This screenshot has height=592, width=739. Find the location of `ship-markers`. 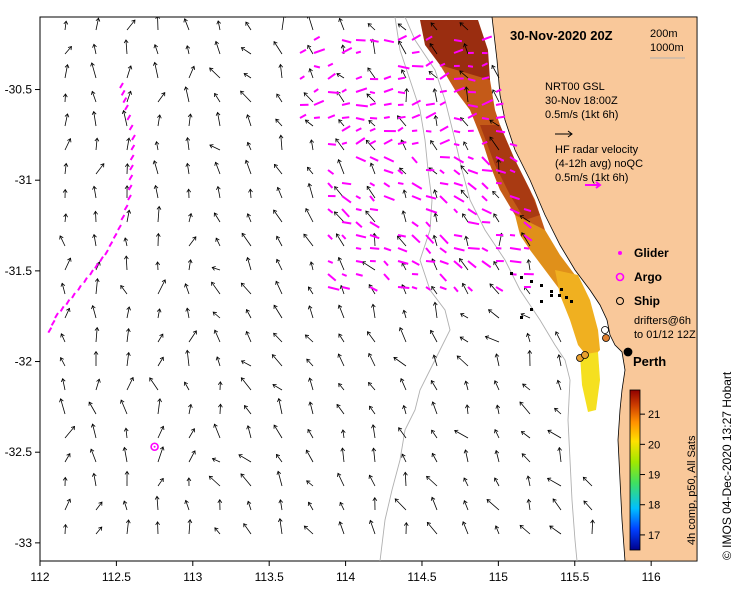

ship-markers is located at coordinates (604, 344).